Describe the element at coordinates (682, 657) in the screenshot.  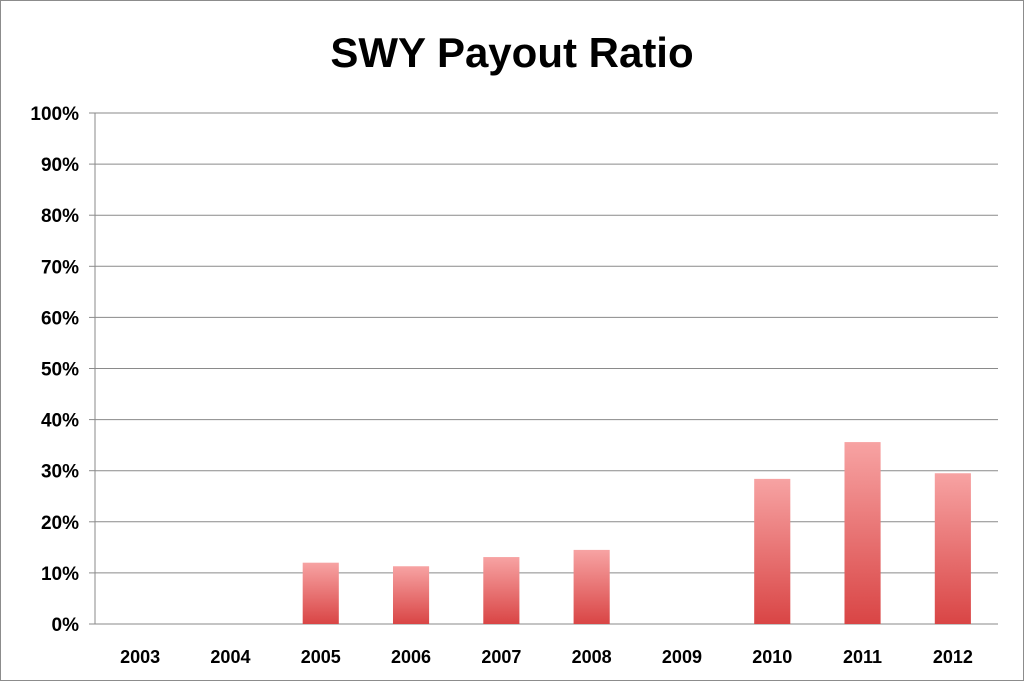
I see `x-tick-label: 2009` at that location.